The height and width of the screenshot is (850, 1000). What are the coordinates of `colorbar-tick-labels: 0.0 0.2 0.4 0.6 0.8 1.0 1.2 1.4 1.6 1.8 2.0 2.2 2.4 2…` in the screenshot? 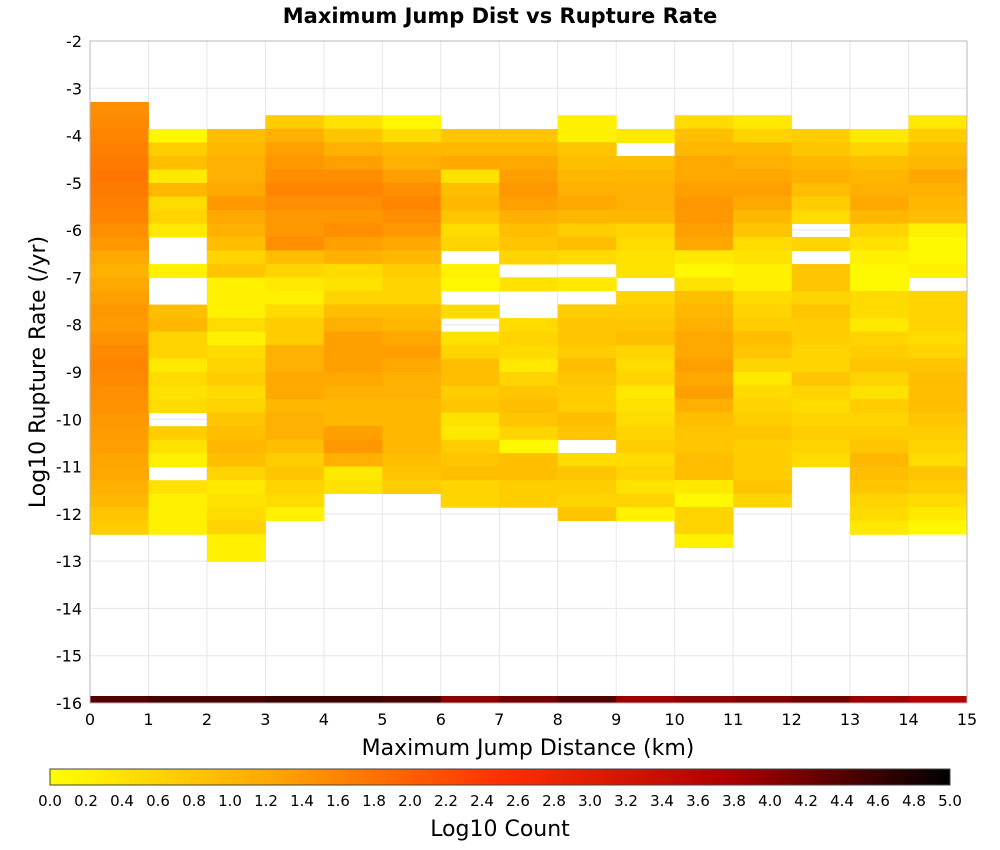 It's located at (500, 801).